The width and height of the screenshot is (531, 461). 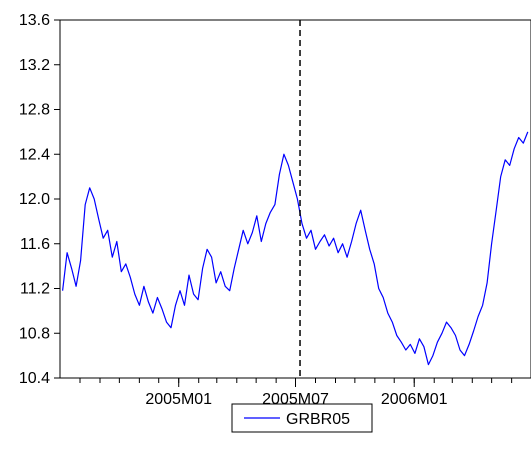 I want to click on x-tick-label: 2005M01, so click(x=178, y=399).